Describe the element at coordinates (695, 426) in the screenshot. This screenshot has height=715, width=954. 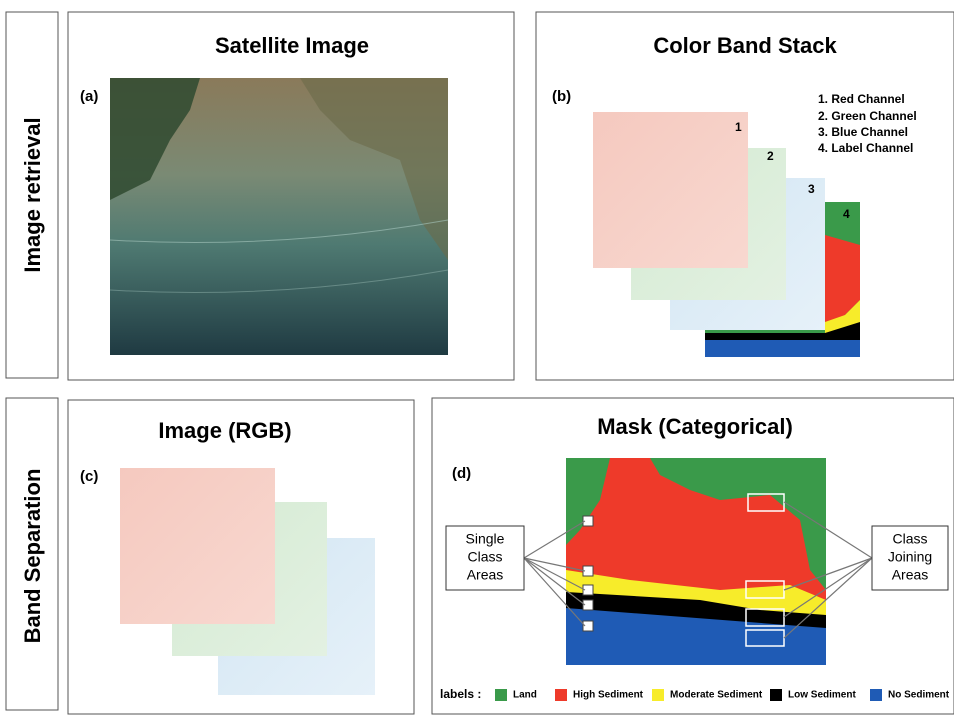
I see `panel-title: Mask (Categorical)` at that location.